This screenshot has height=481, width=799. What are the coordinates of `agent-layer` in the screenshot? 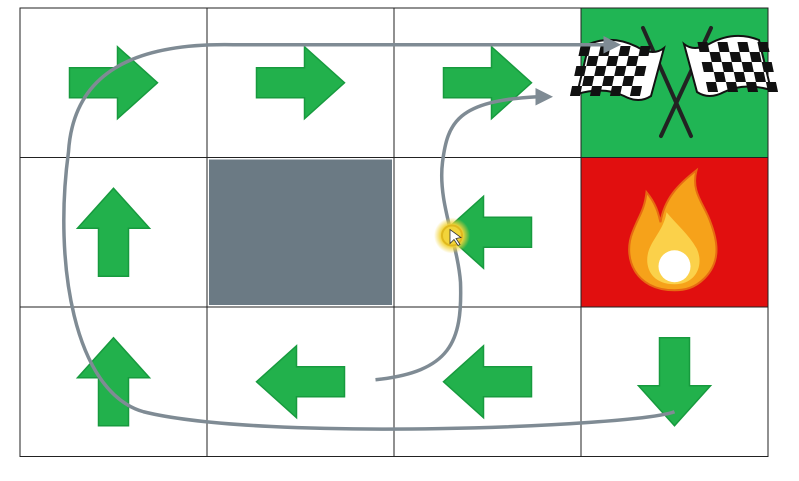 It's located at (452, 235).